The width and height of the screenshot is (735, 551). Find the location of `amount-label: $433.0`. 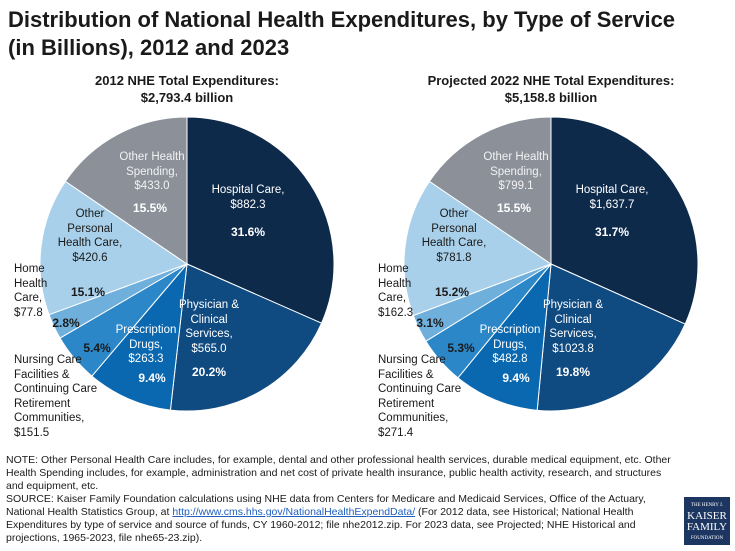

amount-label: $433.0 is located at coordinates (152, 186).